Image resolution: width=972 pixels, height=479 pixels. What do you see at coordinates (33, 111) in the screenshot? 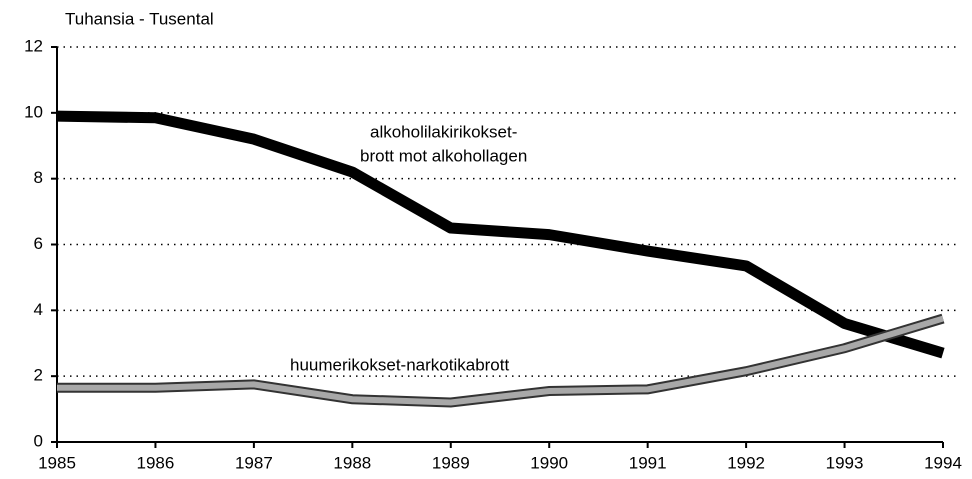
I see `y-tick-label: 10` at bounding box center [33, 111].